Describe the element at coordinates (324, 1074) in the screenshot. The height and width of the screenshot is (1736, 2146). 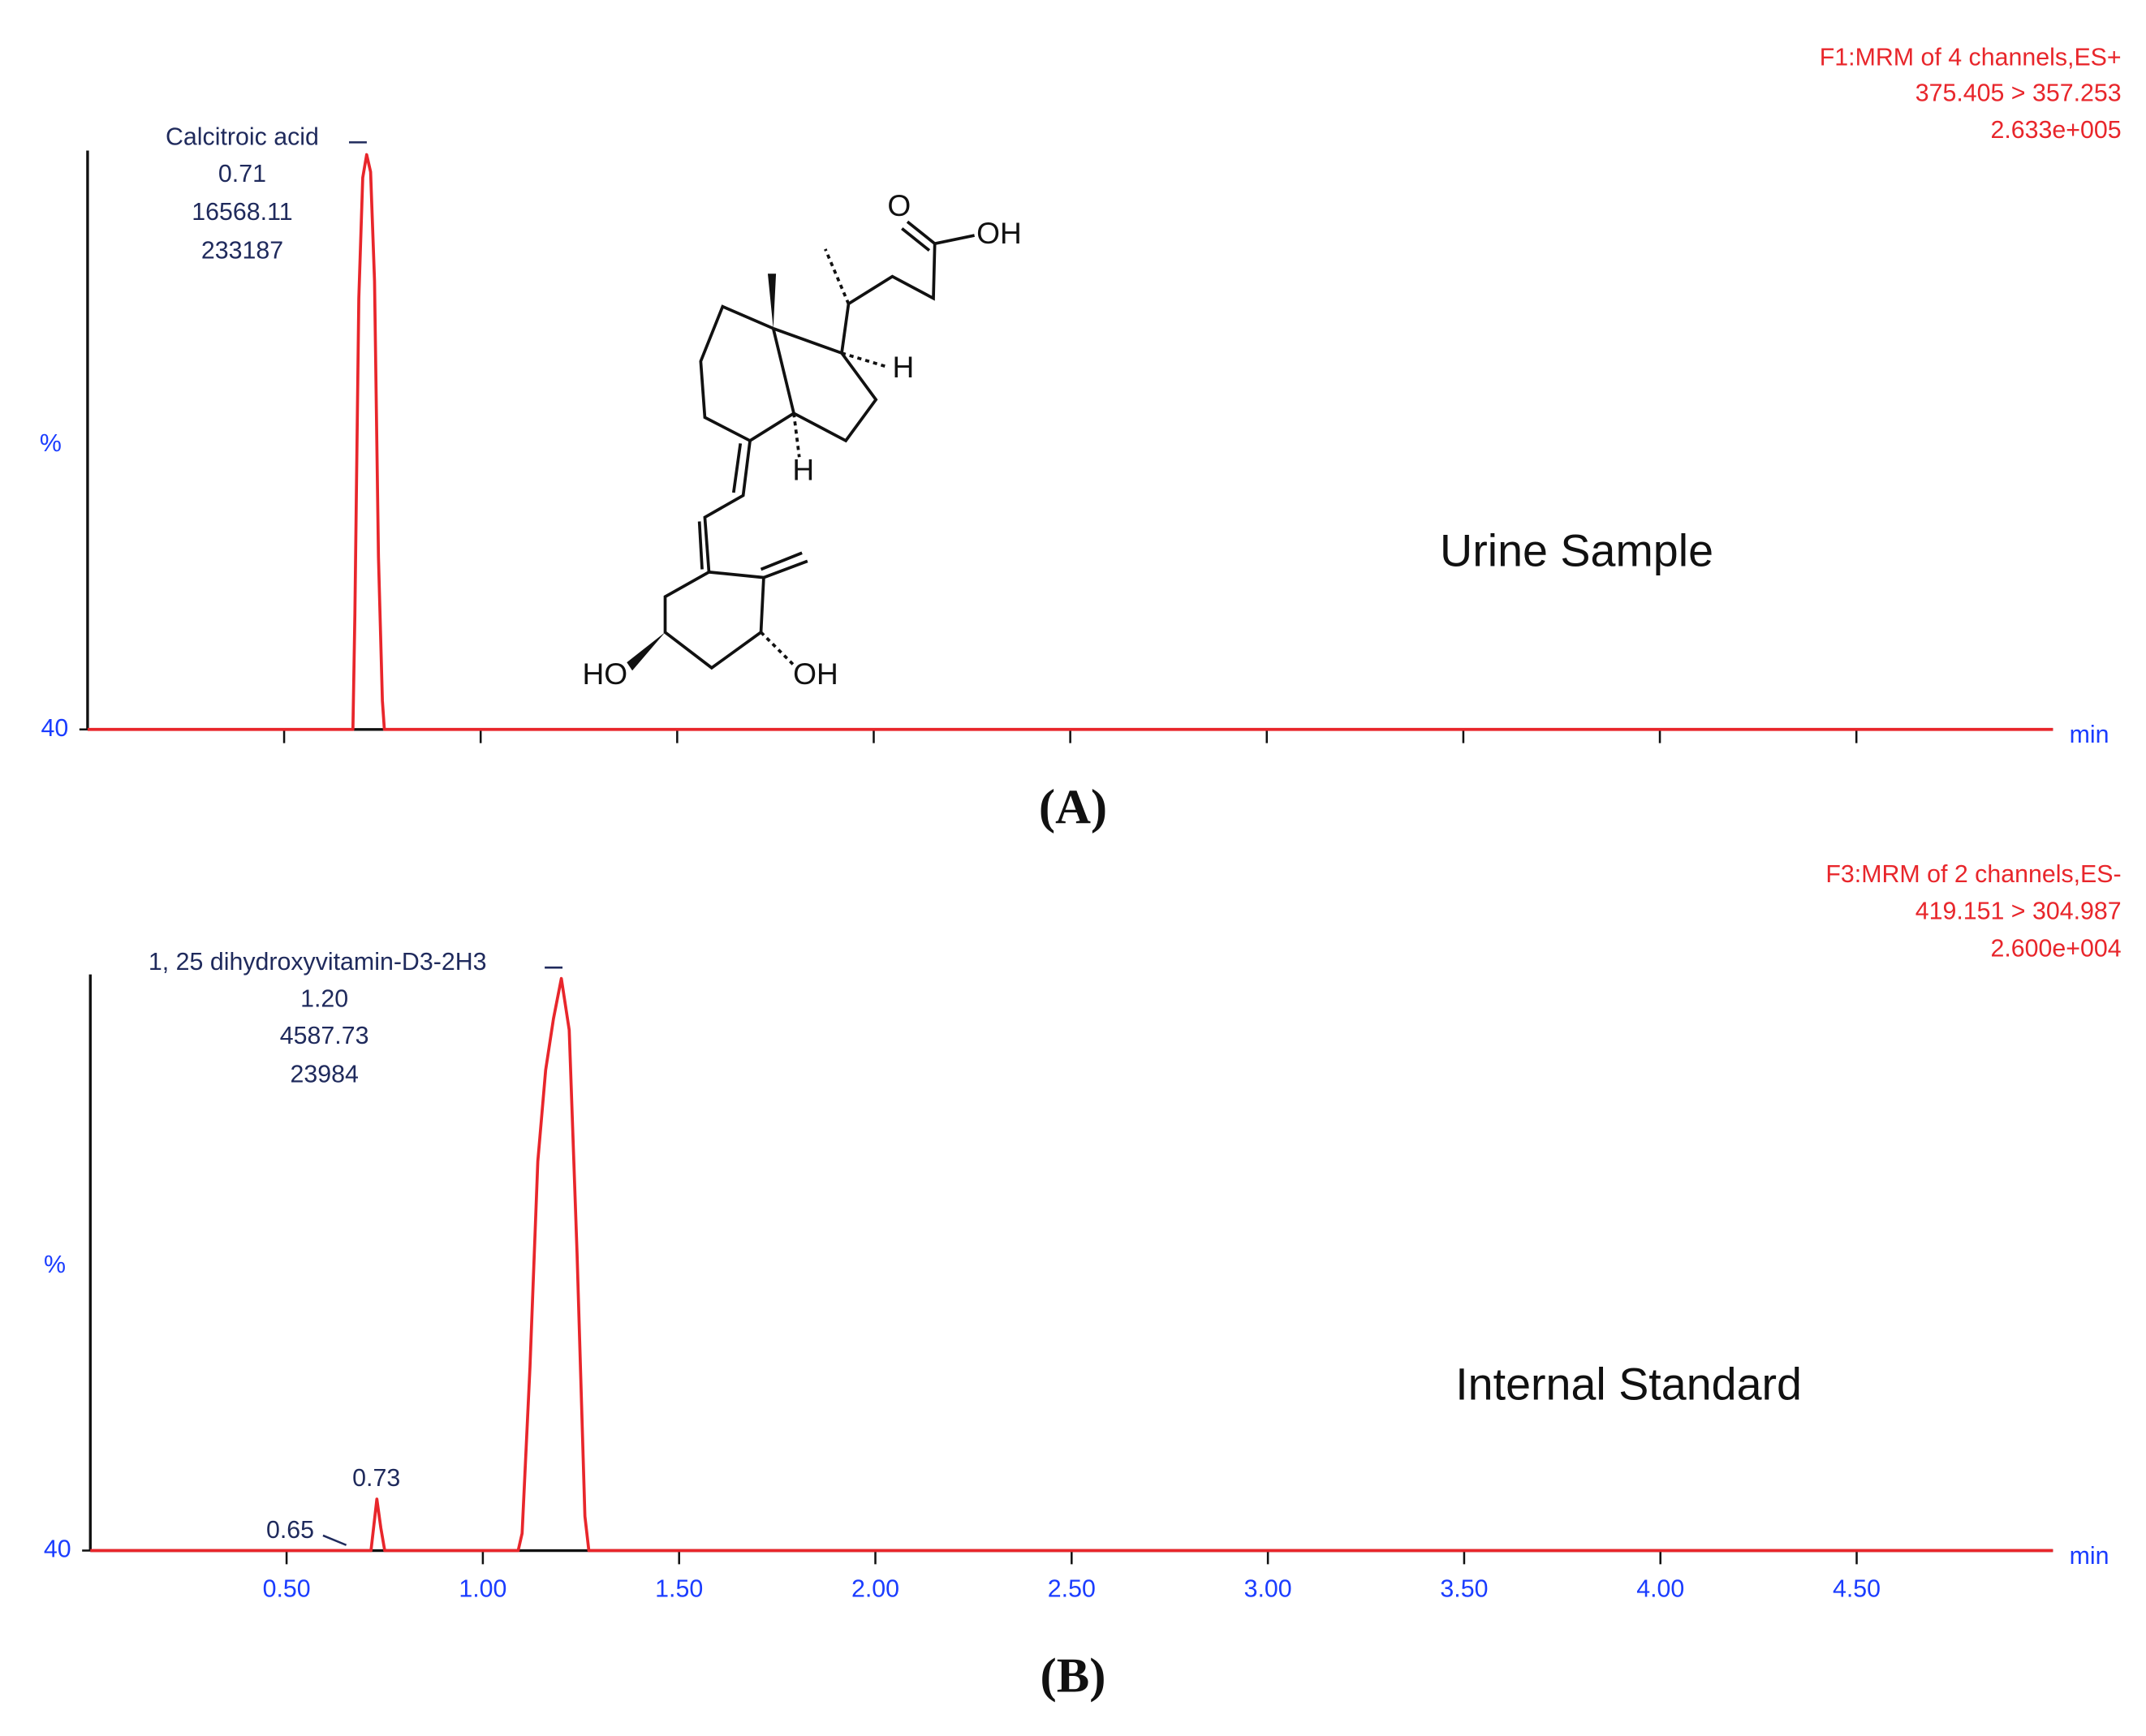
I see `peak-annotation: 23984` at that location.